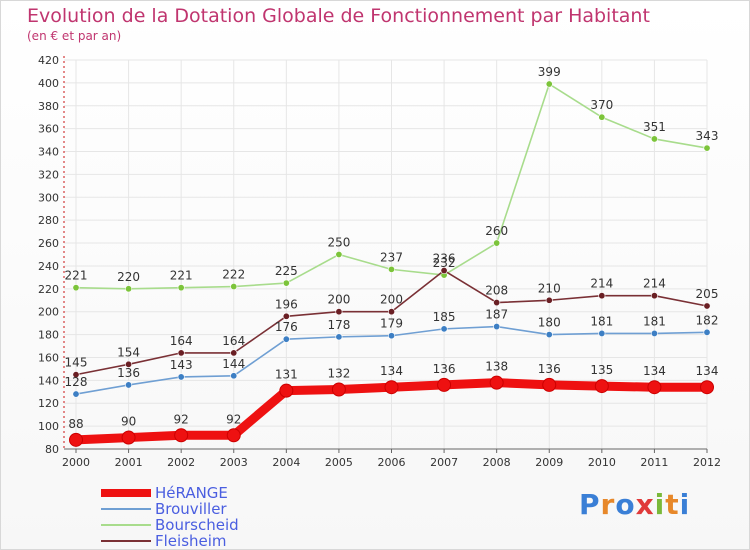 Image resolution: width=750 pixels, height=550 pixels. Describe the element at coordinates (286, 271) in the screenshot. I see `data-label-bourscheid: 225` at that location.